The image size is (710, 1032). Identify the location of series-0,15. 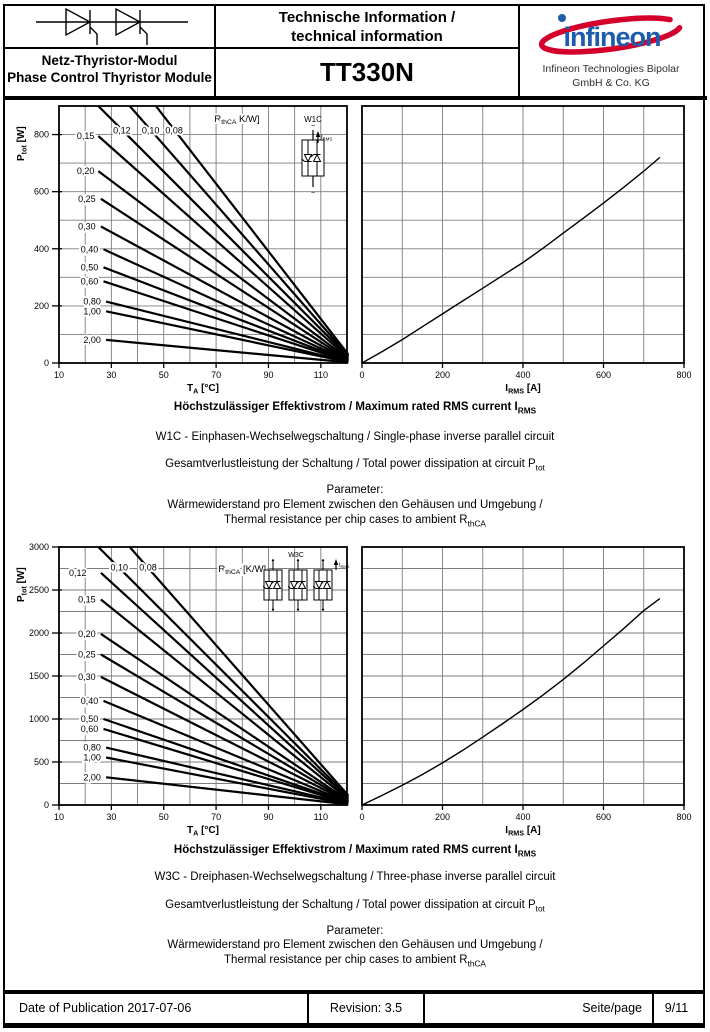
(223, 247).